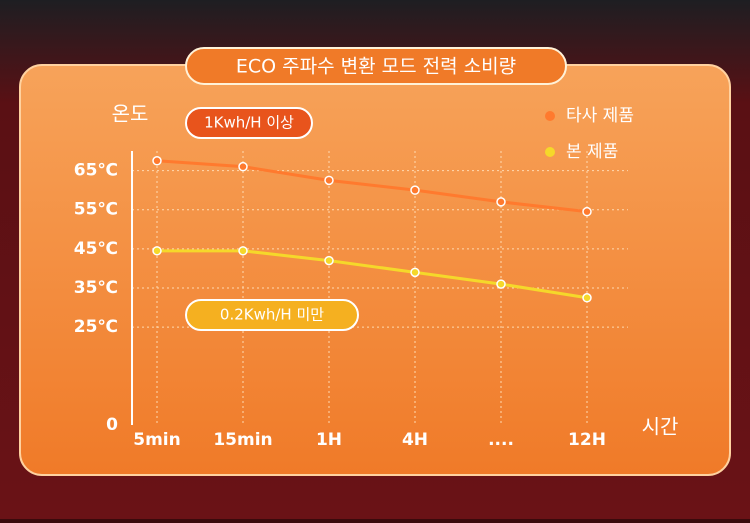 This screenshot has height=523, width=750. What do you see at coordinates (96, 327) in the screenshot?
I see `y-tick-label: 25℃` at bounding box center [96, 327].